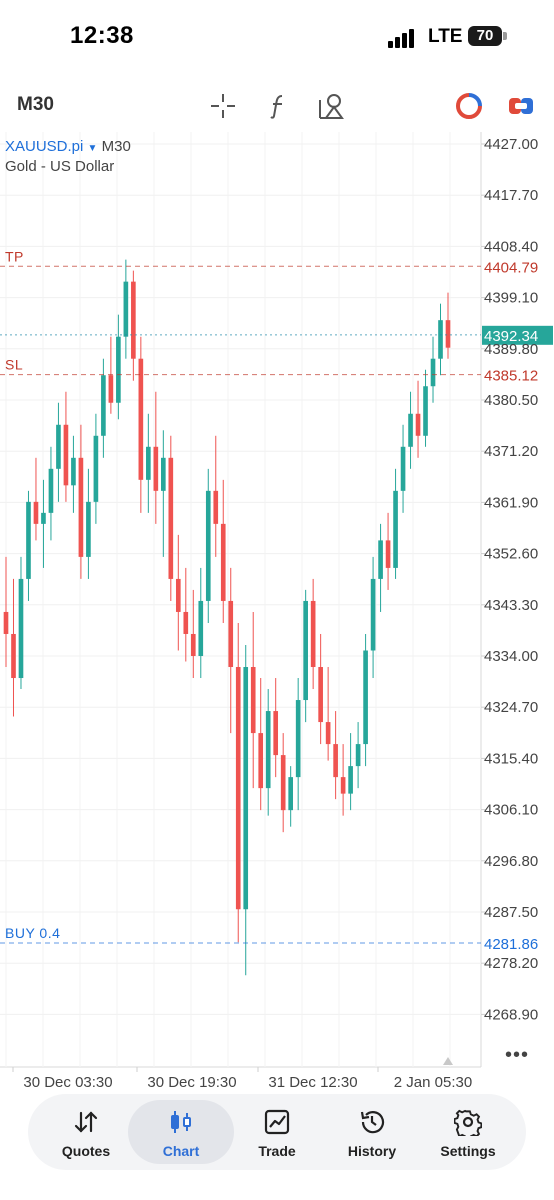 The height and width of the screenshot is (1200, 554). I want to click on y-tick-label: 4399.10, so click(511, 298).